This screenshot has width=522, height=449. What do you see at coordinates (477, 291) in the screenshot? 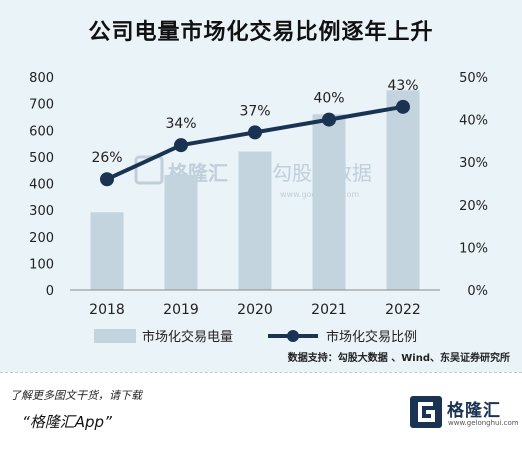
I see `y-right-tick-label: 0%` at bounding box center [477, 291].